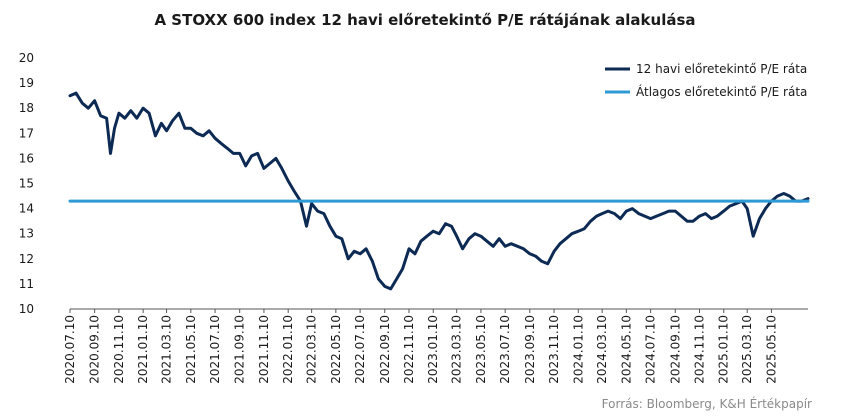 The image size is (850, 417). I want to click on x-tick-label: 2020.07.10, so click(70, 349).